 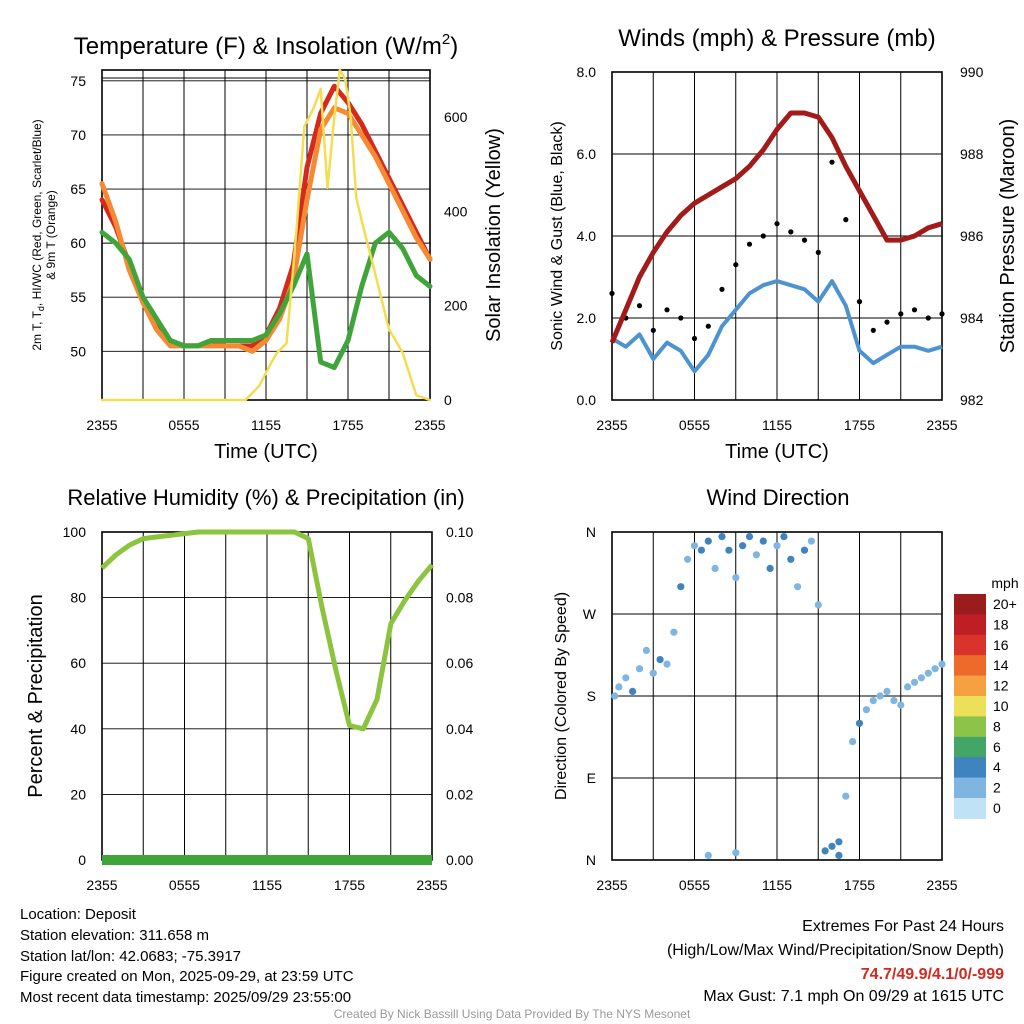 I want to click on panel-1-x-tick-label: 0555, so click(x=183, y=425).